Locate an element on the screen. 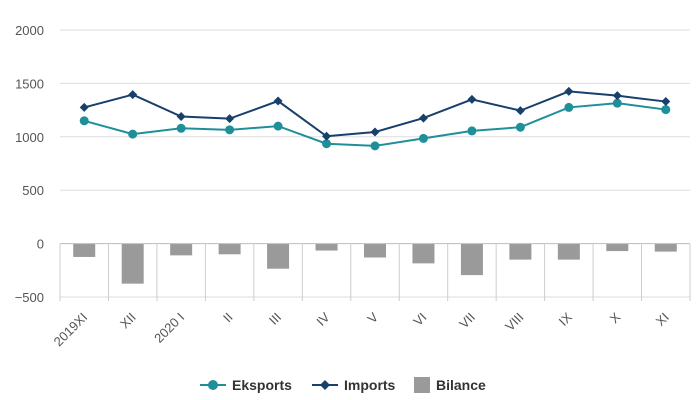 This screenshot has width=700, height=400. x-tick-label: XII is located at coordinates (128, 321).